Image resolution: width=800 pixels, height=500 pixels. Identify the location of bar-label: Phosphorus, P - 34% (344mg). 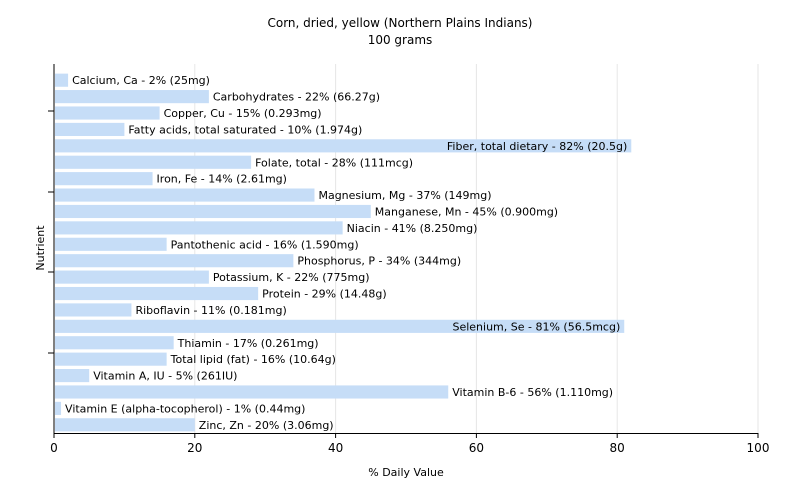
(379, 261).